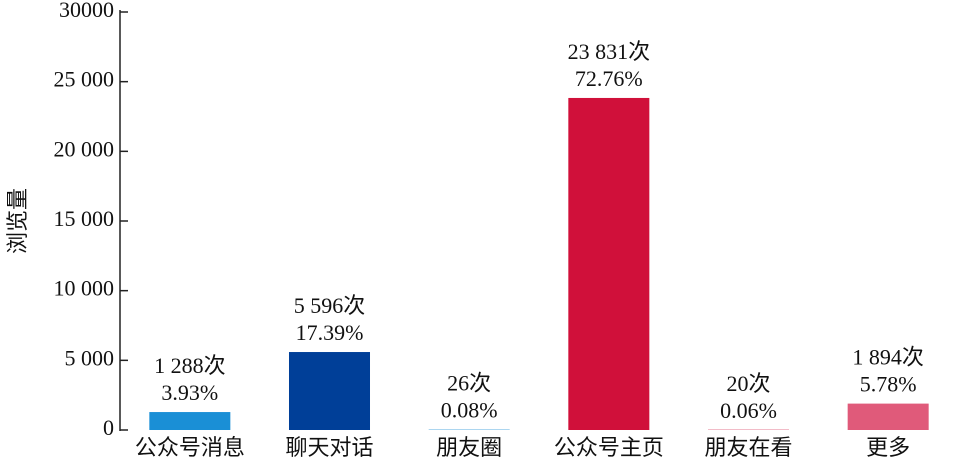 Image resolution: width=960 pixels, height=467 pixels. What do you see at coordinates (609, 78) in the screenshot?
I see `percent-label: 72.76%` at bounding box center [609, 78].